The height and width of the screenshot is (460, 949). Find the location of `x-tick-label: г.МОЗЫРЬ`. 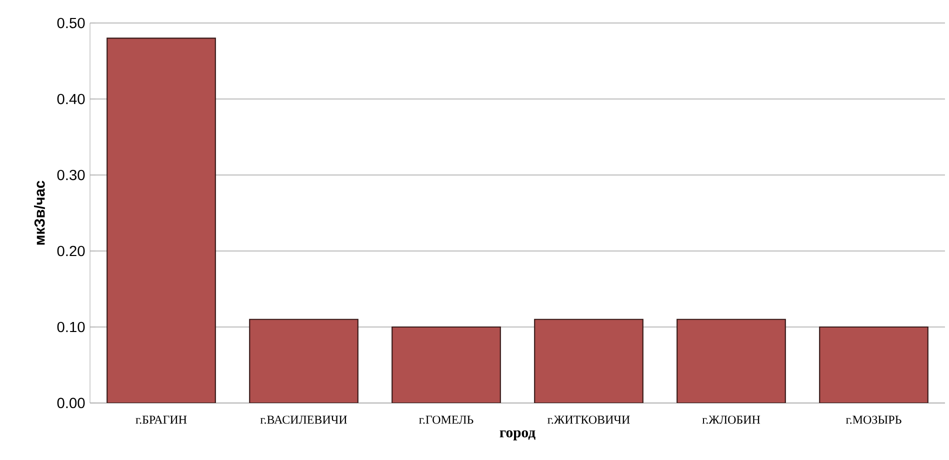

x-tick-label: г.МОЗЫРЬ is located at coordinates (874, 420).